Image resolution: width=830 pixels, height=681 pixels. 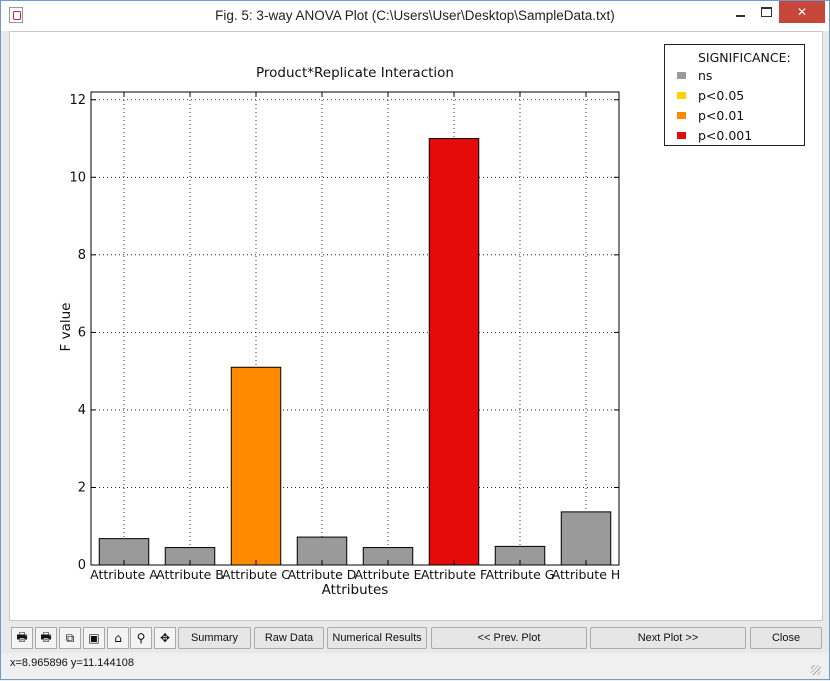 What do you see at coordinates (141, 638) in the screenshot?
I see `zoom-icon: ⚲` at bounding box center [141, 638].